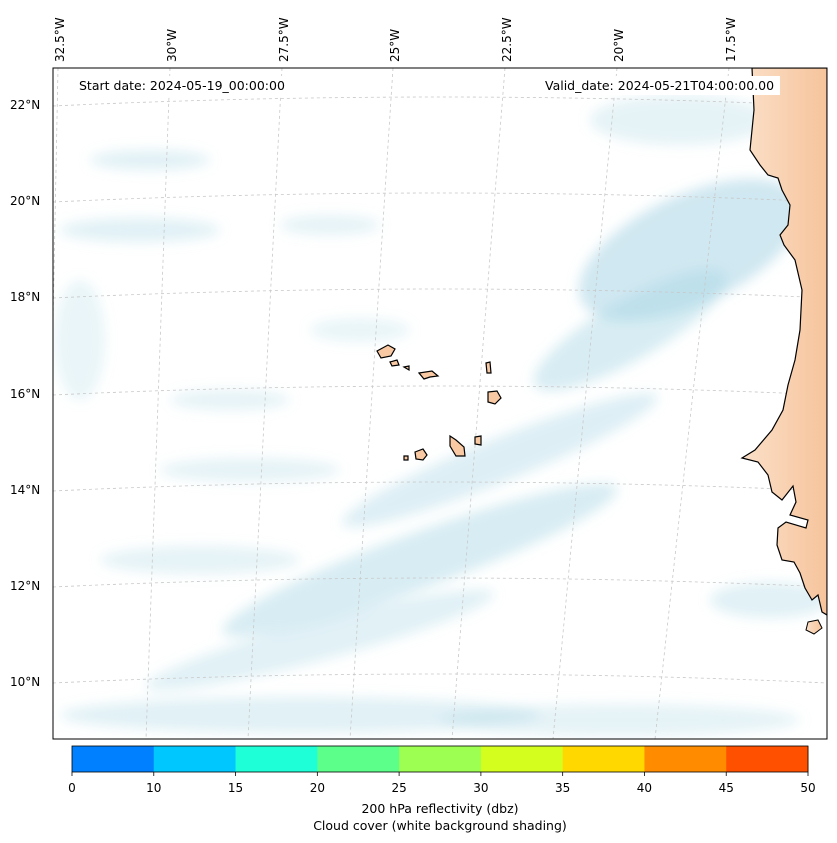 The width and height of the screenshot is (837, 843). What do you see at coordinates (317, 788) in the screenshot?
I see `colorbar-tick-label: 20` at bounding box center [317, 788].